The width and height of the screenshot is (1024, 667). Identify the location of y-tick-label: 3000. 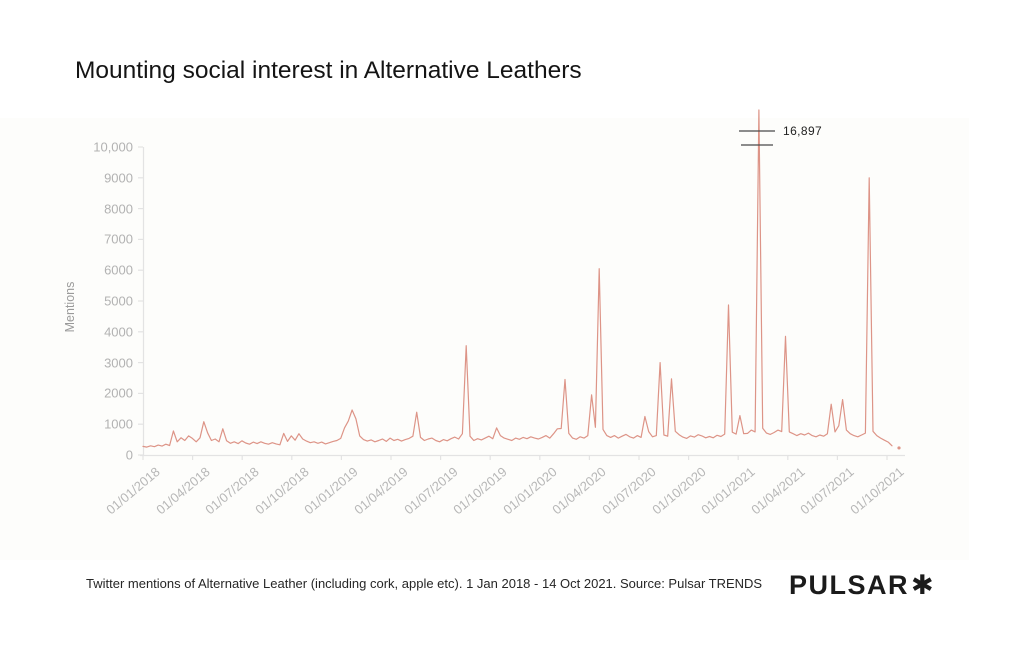
(118, 363).